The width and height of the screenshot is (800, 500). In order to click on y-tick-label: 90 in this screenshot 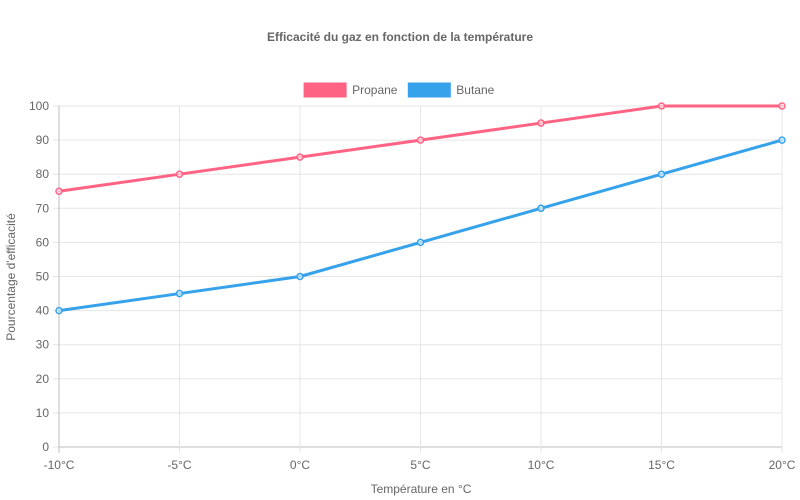, I will do `click(43, 140)`.